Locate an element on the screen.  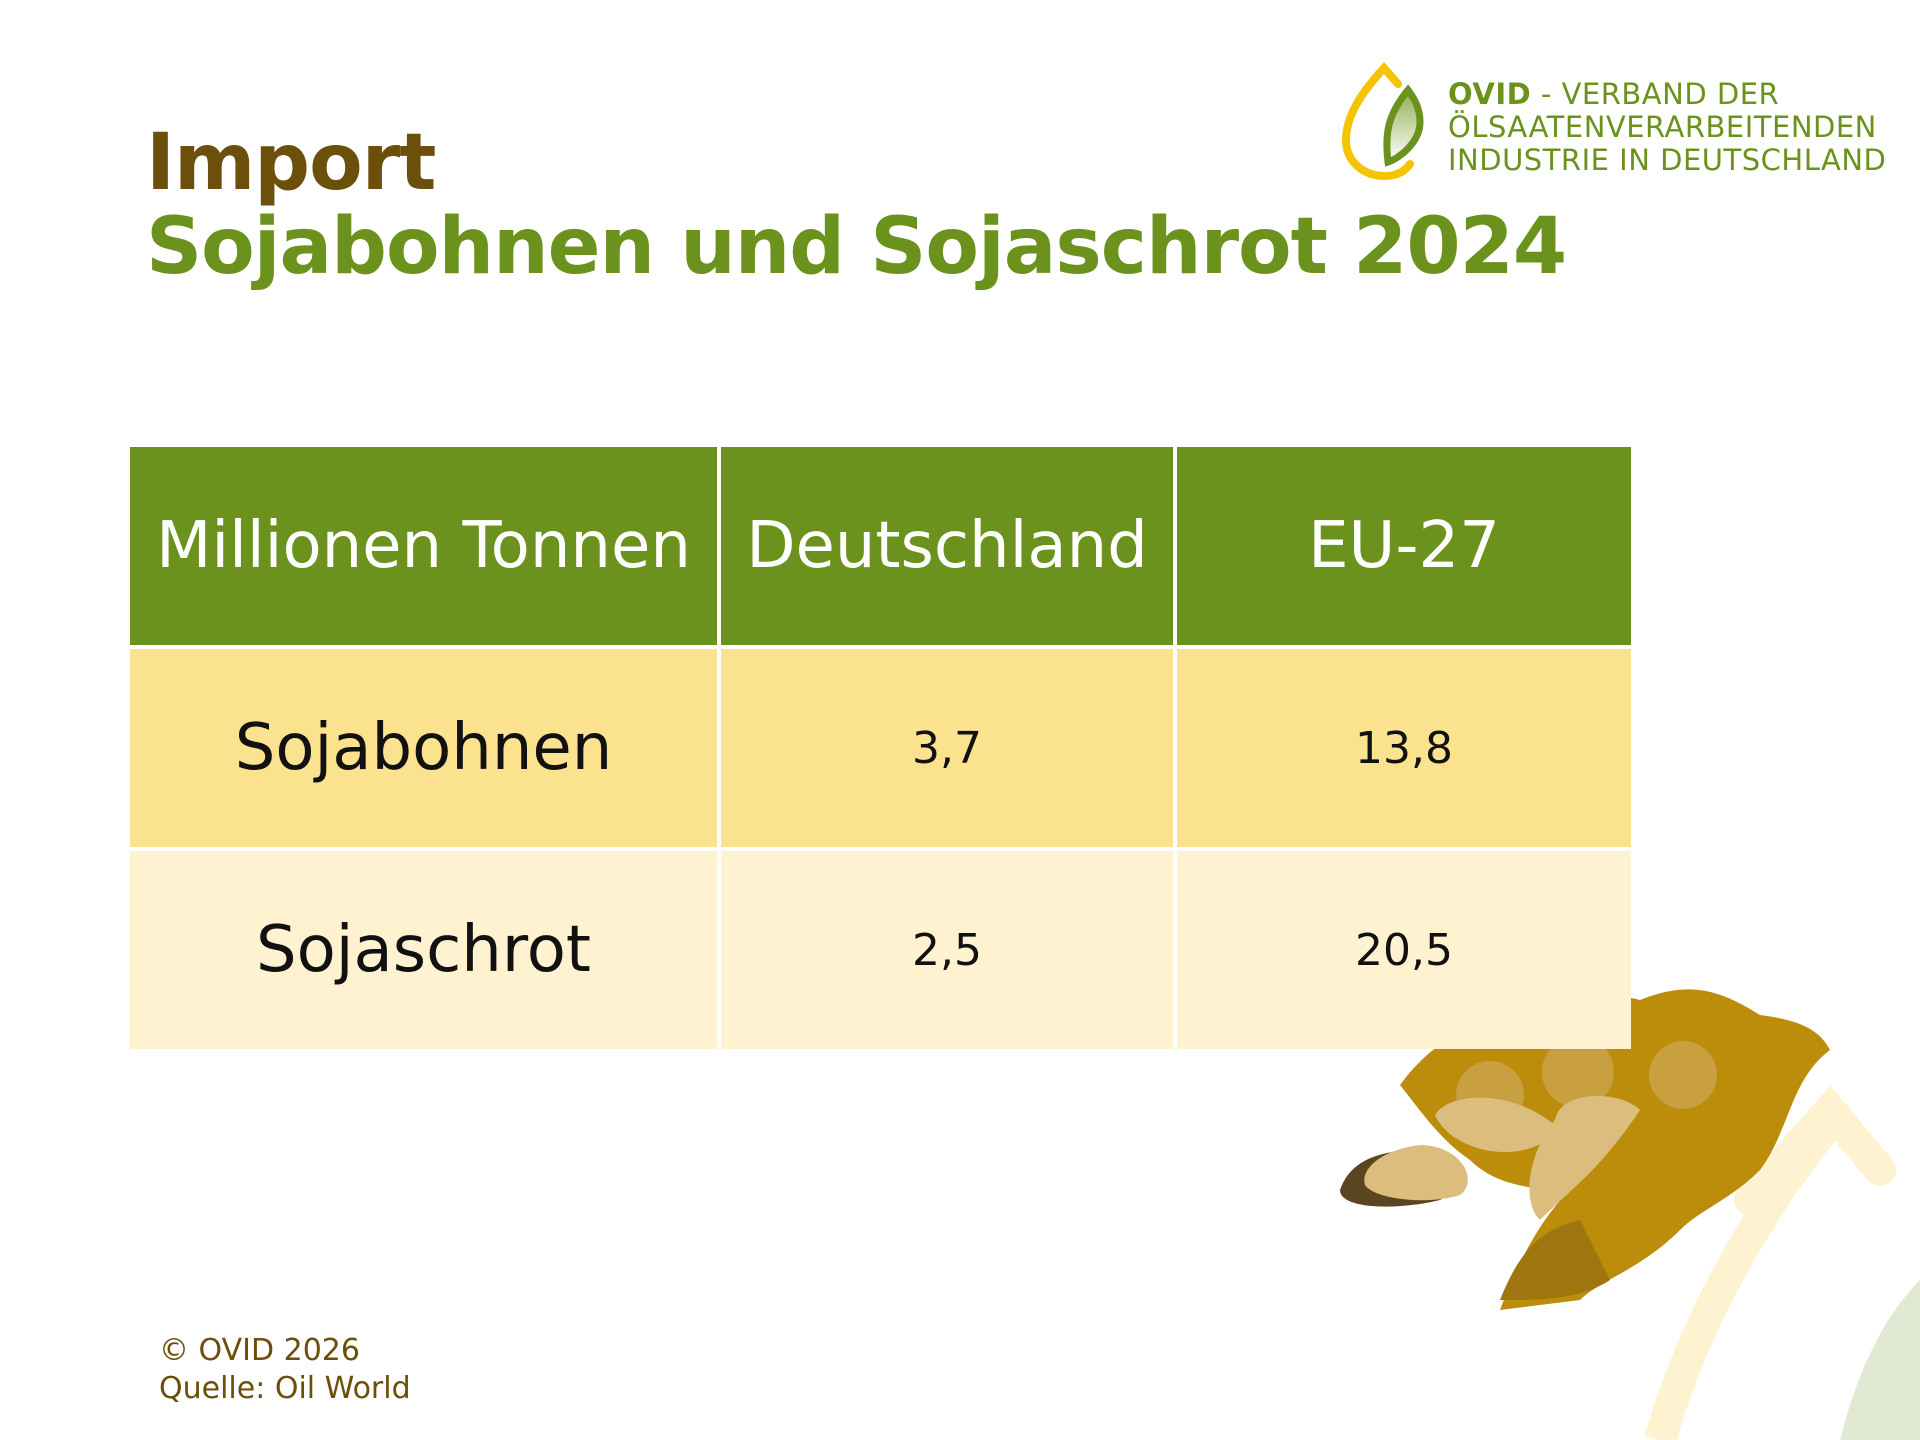
copyright: © OVID 2026 is located at coordinates (259, 1350).